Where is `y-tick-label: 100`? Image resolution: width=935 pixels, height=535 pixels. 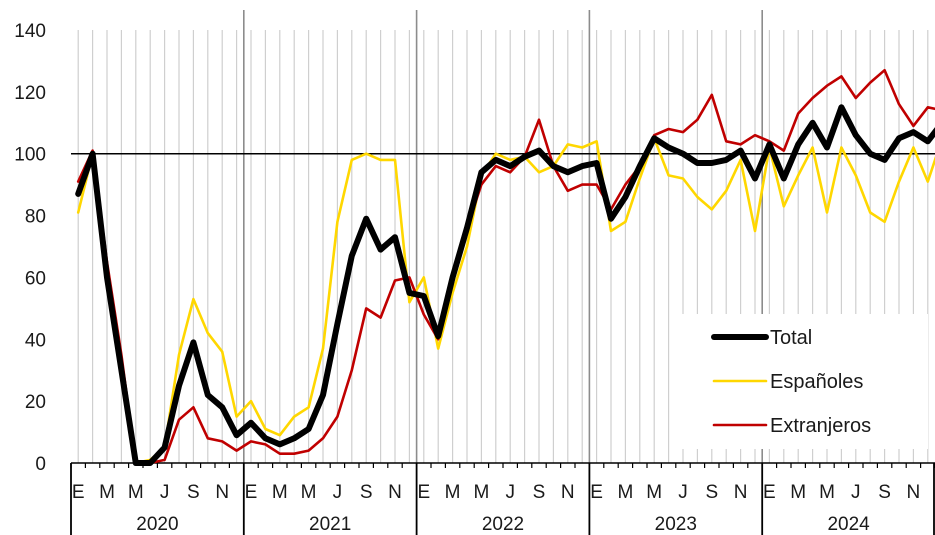 y-tick-label: 100 is located at coordinates (30, 155).